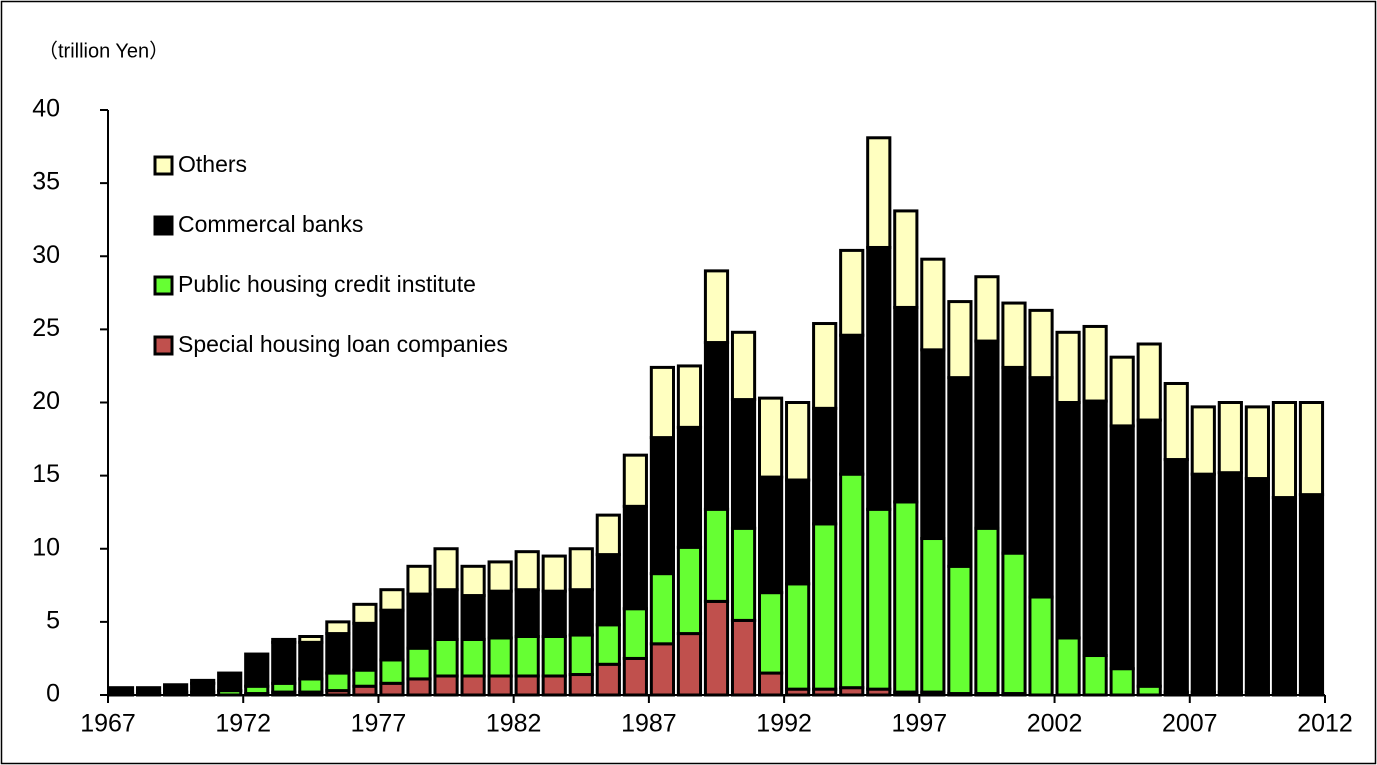  Describe the element at coordinates (46, 474) in the screenshot. I see `y-tick-label: 15` at that location.